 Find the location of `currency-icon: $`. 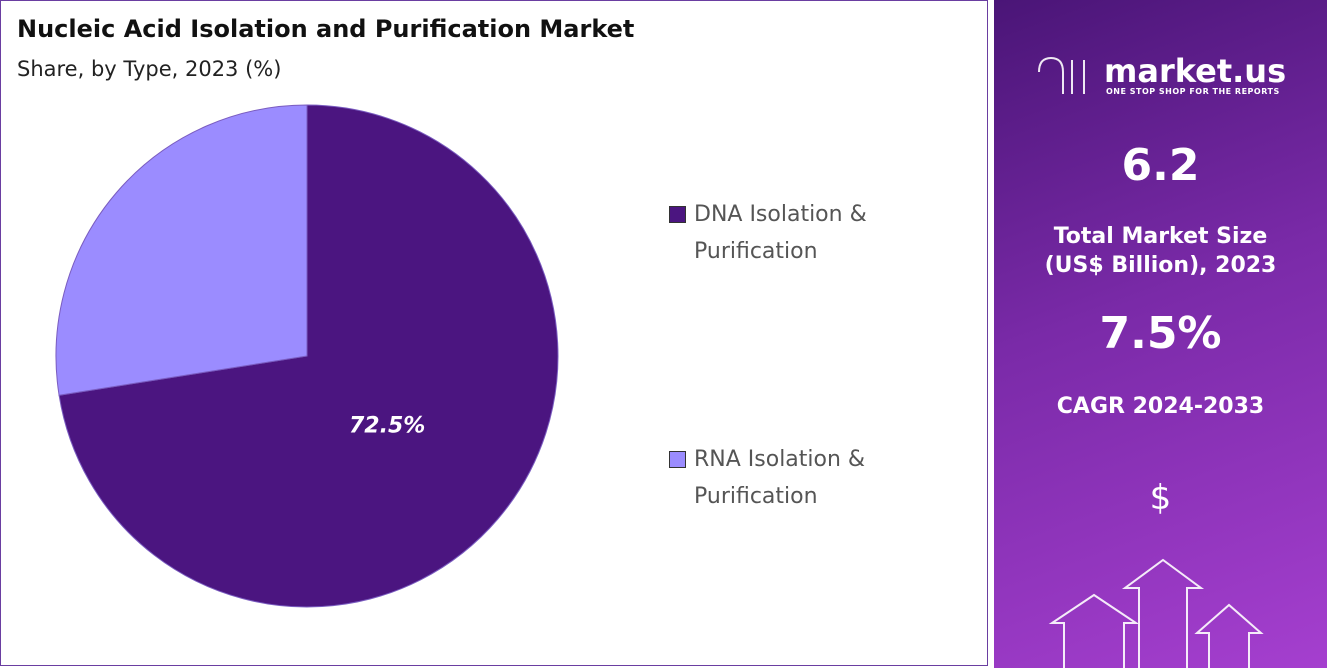

currency-icon: $ is located at coordinates (1160, 498).